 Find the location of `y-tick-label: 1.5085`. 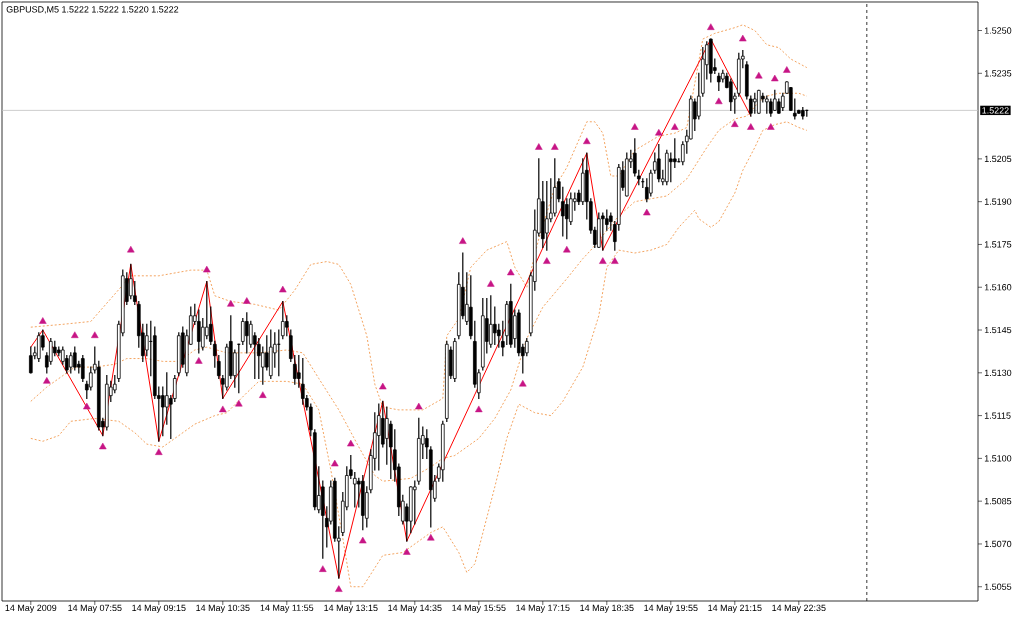

y-tick-label: 1.5085 is located at coordinates (998, 501).